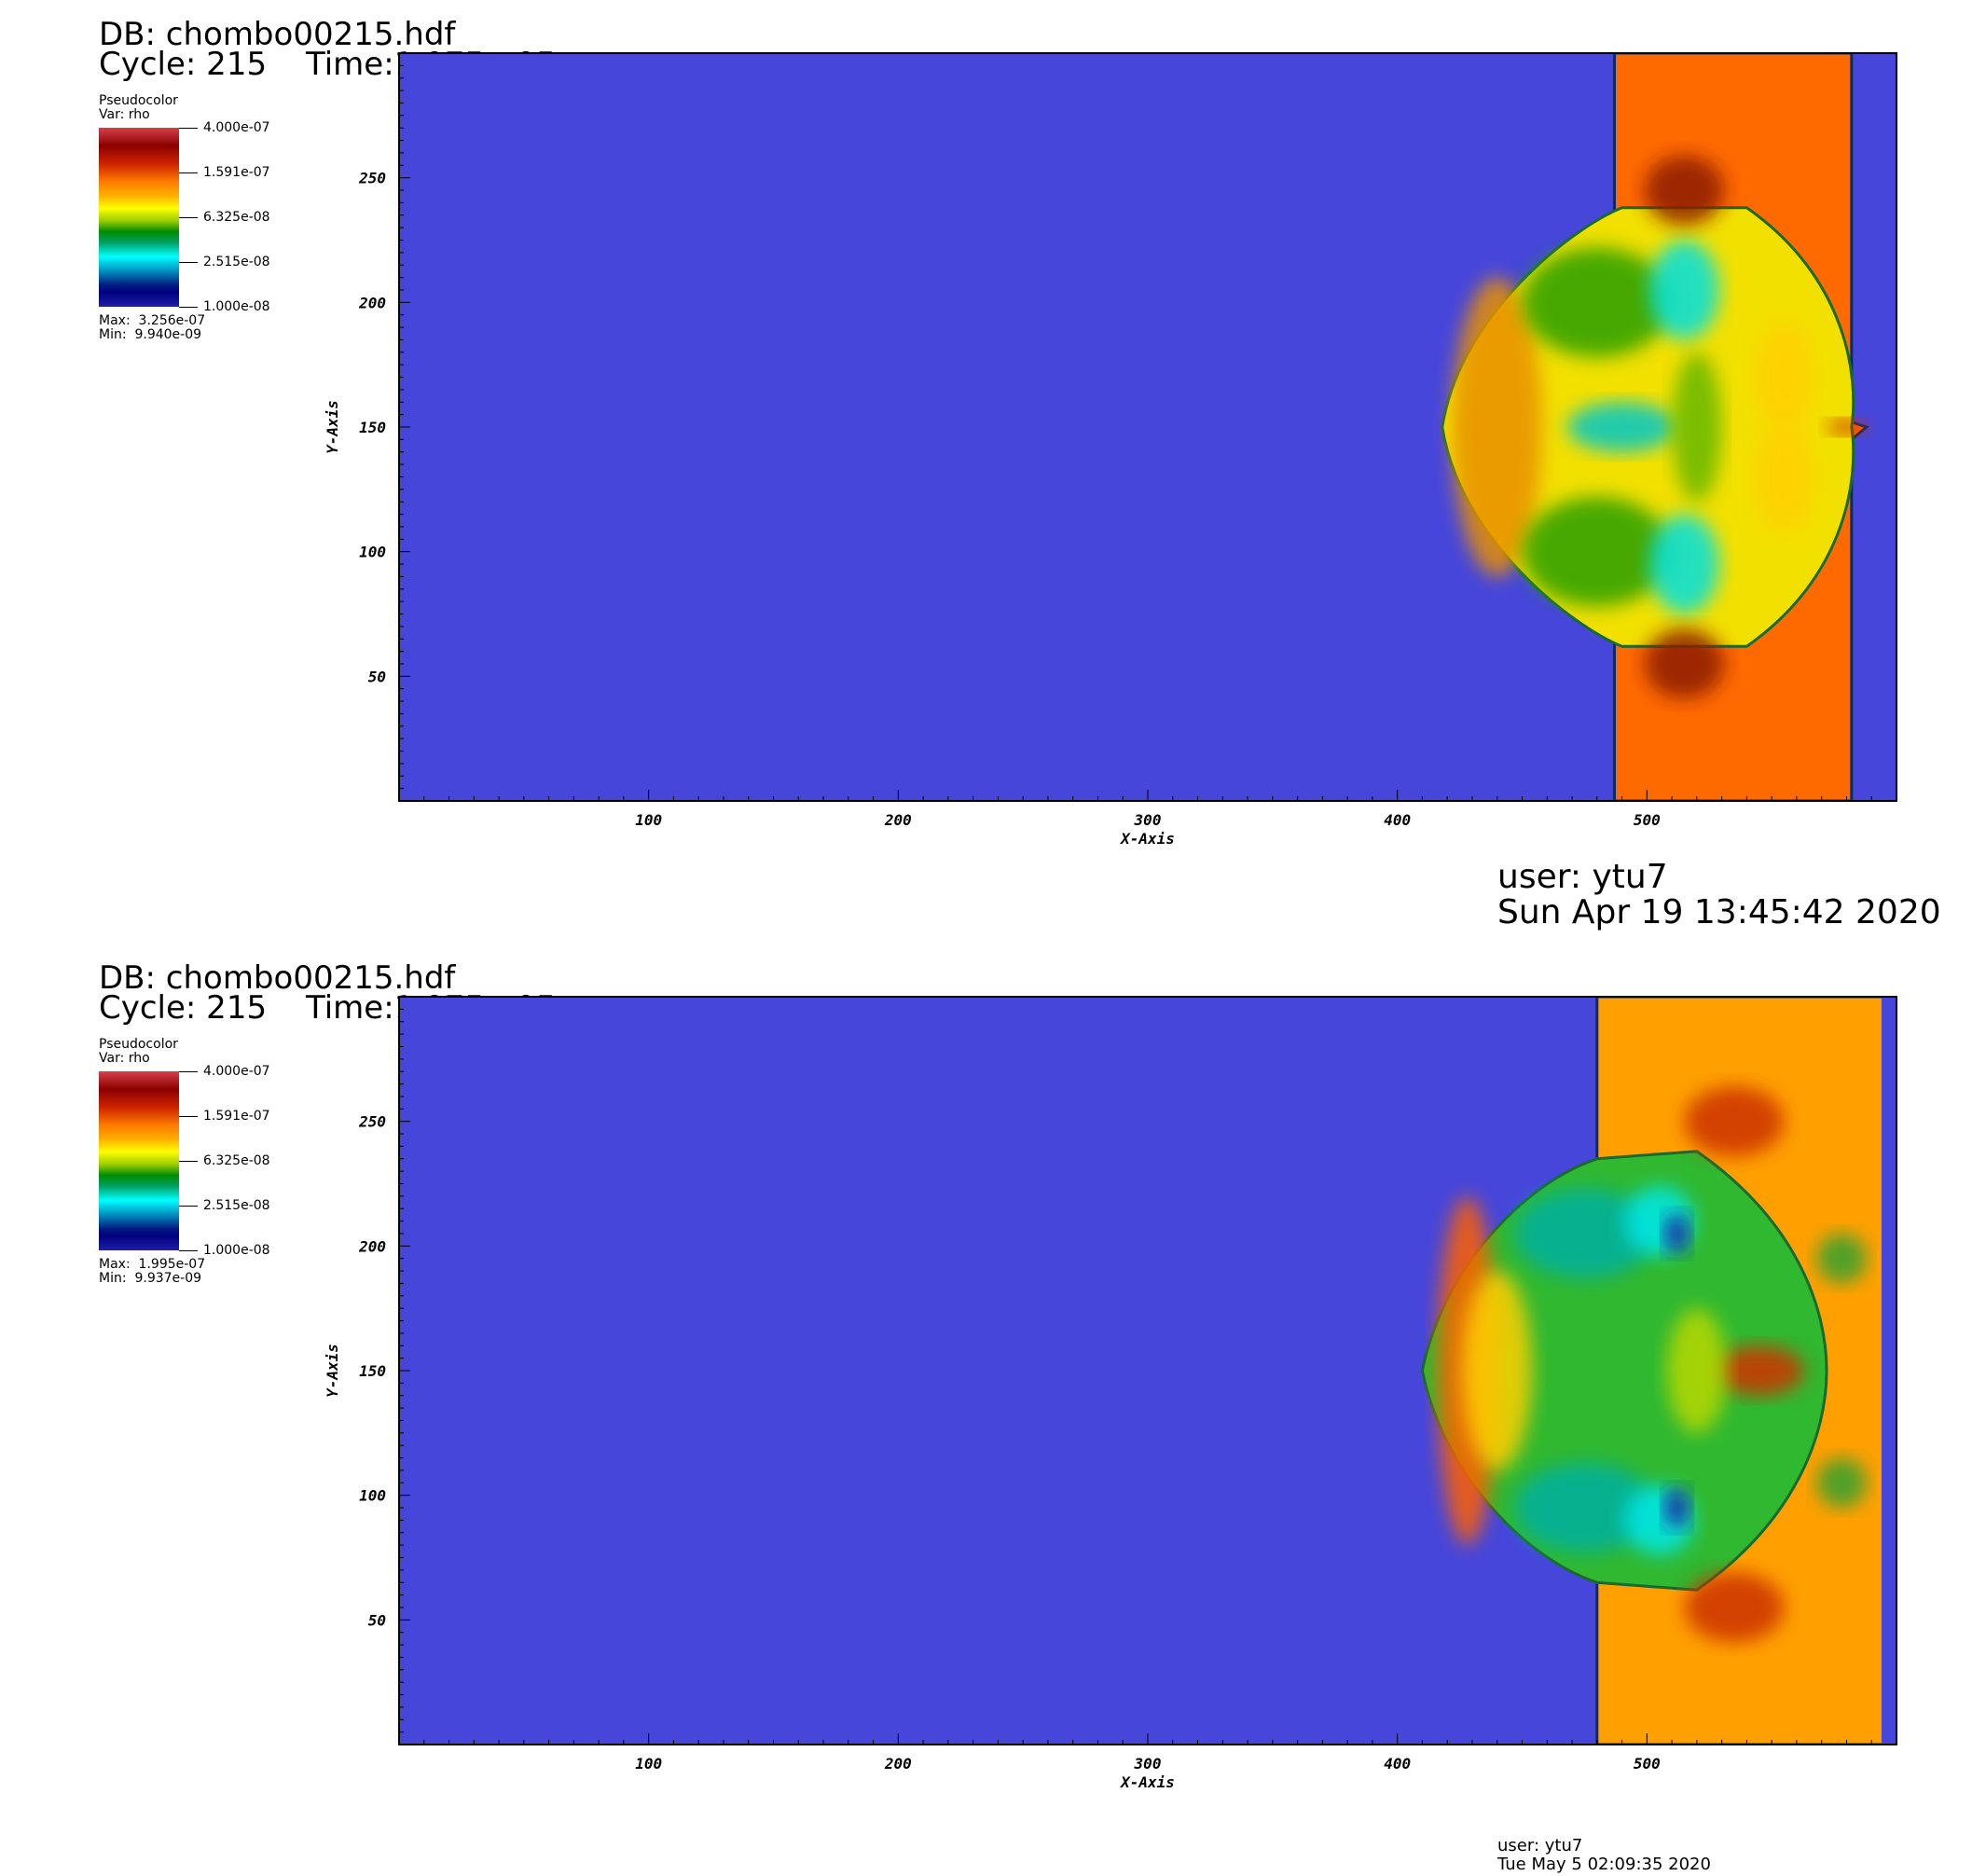 This screenshot has height=1876, width=1986. Describe the element at coordinates (152, 1264) in the screenshot. I see `legend-max: Max: 1.995e-07` at that location.